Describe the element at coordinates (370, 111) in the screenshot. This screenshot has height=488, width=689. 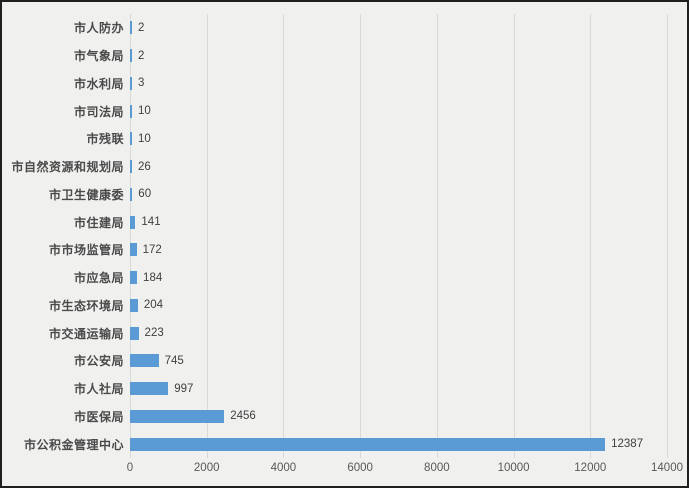
I see `chart-row: 市司法局 10` at that location.